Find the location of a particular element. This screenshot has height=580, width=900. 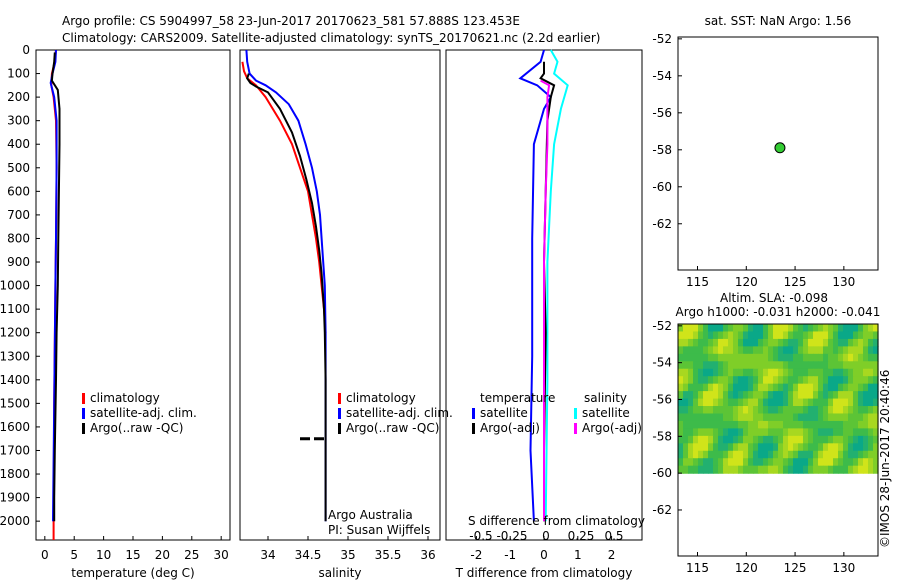

sst-map-xtick-label: 115 is located at coordinates (697, 282).